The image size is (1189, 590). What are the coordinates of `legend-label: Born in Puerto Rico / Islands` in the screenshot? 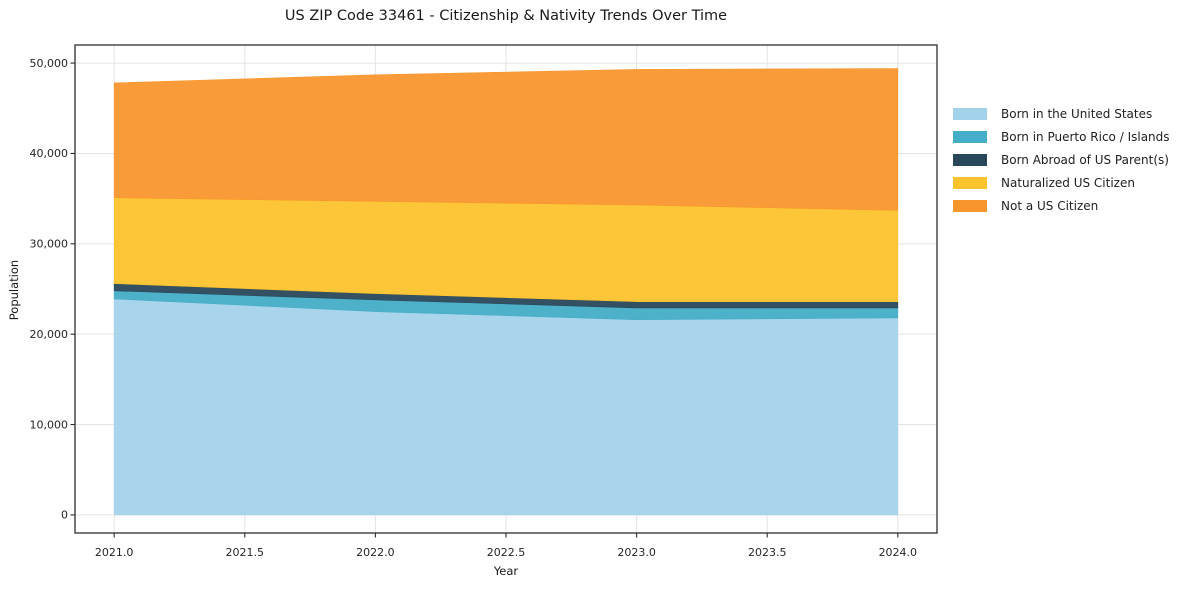 It's located at (1085, 136).